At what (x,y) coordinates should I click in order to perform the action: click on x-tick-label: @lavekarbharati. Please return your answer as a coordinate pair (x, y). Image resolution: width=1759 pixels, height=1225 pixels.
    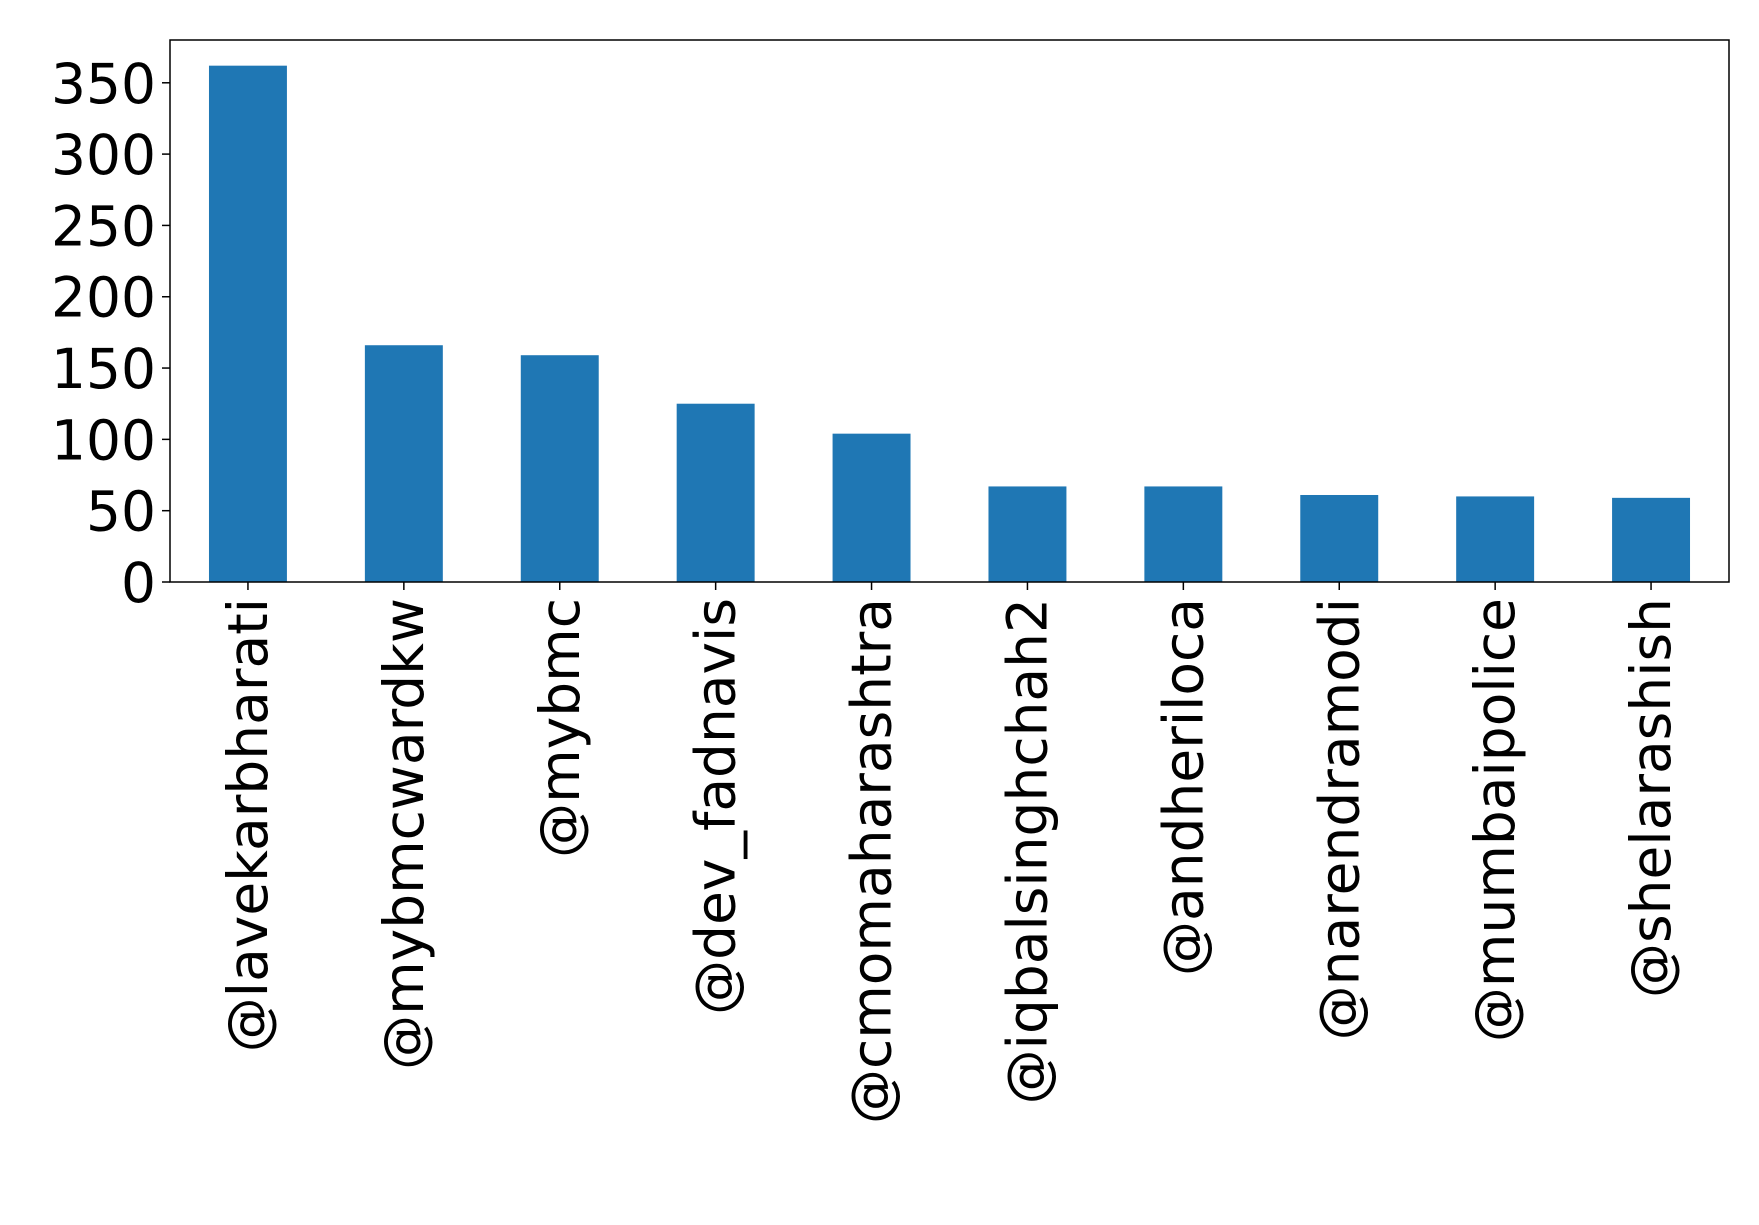
    Looking at the image, I should click on (248, 825).